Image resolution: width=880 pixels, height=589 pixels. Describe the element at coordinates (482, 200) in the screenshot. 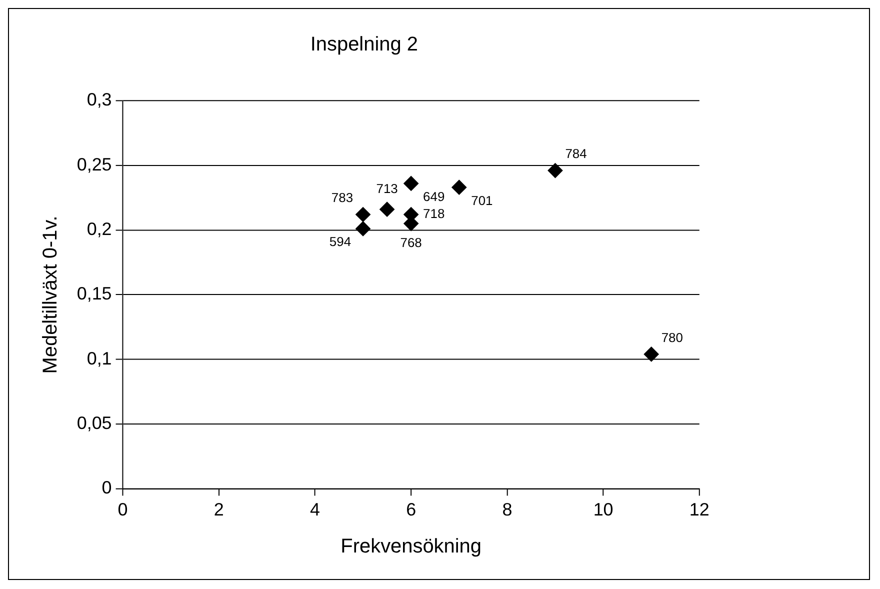

I see `annotation: 701` at that location.